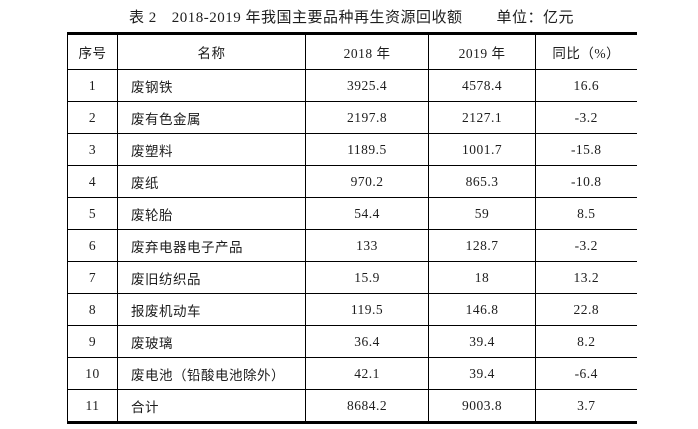 This screenshot has height=429, width=698. I want to click on header-yoy: 同比（%）, so click(586, 51).